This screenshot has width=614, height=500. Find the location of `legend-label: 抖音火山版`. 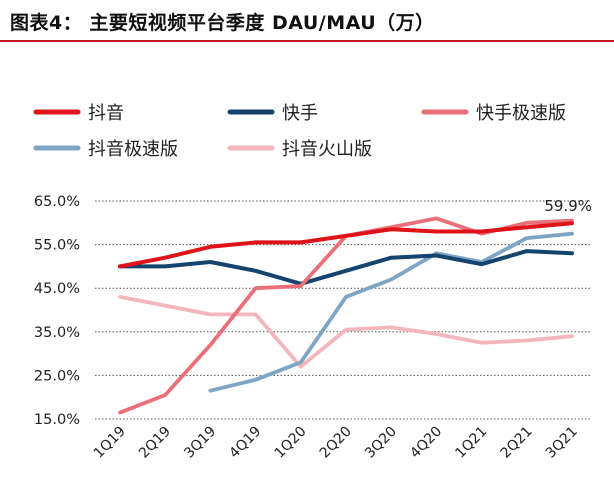

legend-label: 抖音火山版 is located at coordinates (327, 149).